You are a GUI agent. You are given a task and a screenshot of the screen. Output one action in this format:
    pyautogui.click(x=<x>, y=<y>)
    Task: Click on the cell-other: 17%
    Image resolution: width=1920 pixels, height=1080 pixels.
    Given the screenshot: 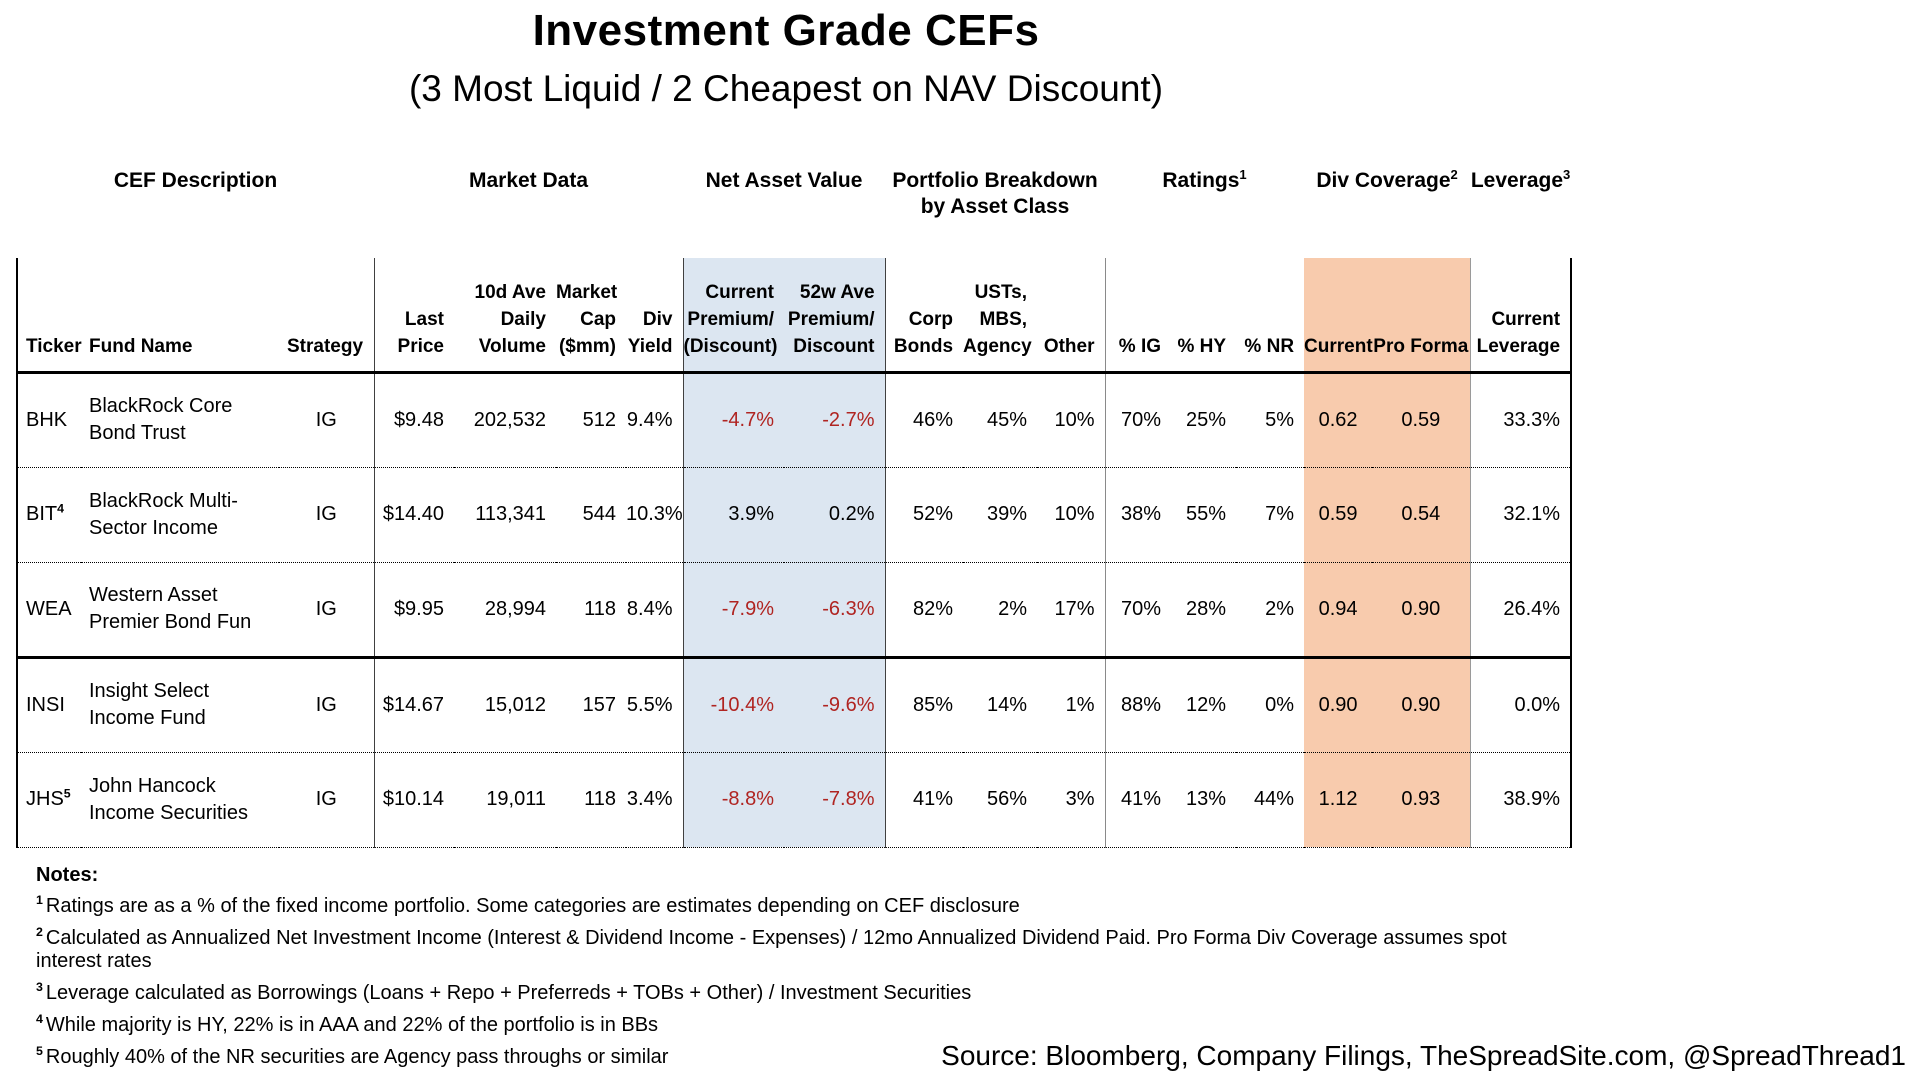 What is the action you would take?
    pyautogui.click(x=1071, y=610)
    